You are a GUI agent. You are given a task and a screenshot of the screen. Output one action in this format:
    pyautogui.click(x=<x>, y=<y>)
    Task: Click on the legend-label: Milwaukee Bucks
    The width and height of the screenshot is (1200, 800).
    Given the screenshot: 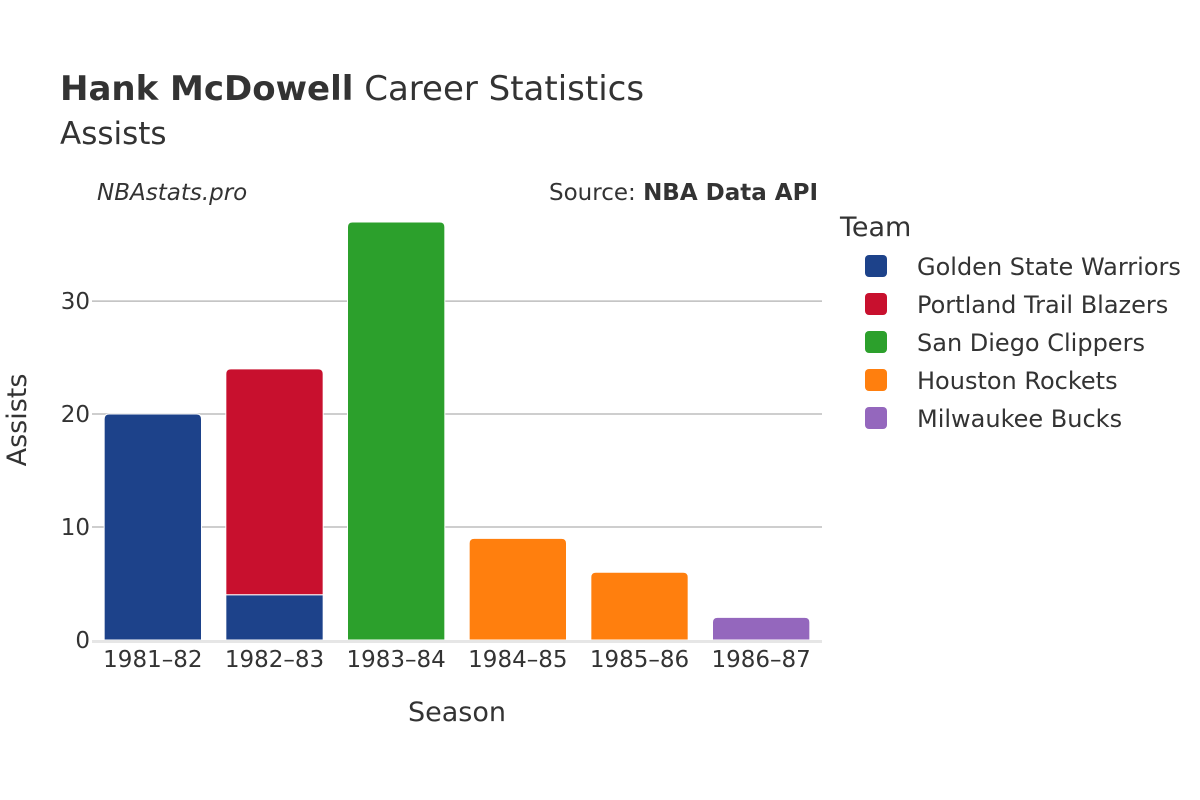 What is the action you would take?
    pyautogui.click(x=1019, y=419)
    